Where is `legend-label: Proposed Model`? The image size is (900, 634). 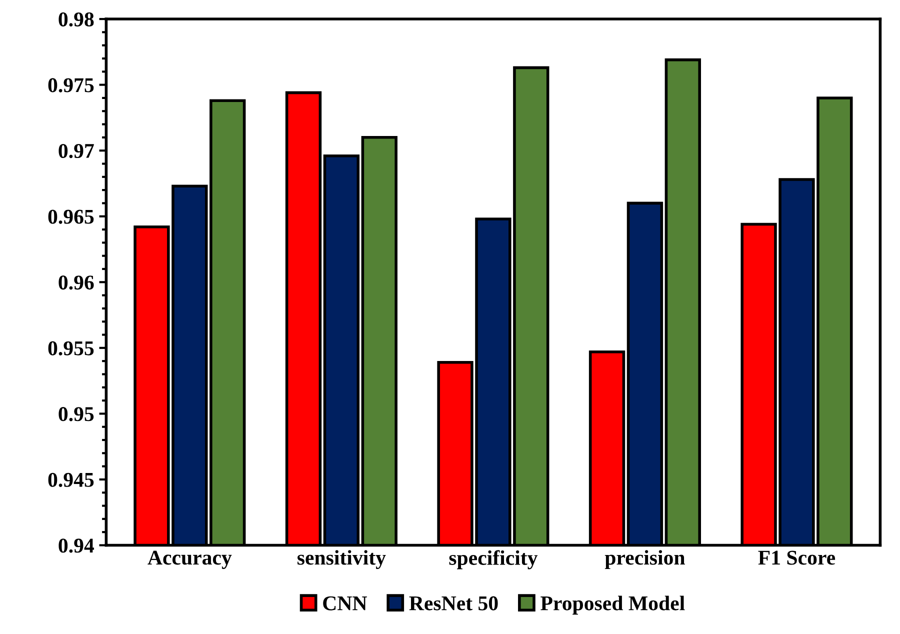
legend-label: Proposed Model is located at coordinates (612, 605).